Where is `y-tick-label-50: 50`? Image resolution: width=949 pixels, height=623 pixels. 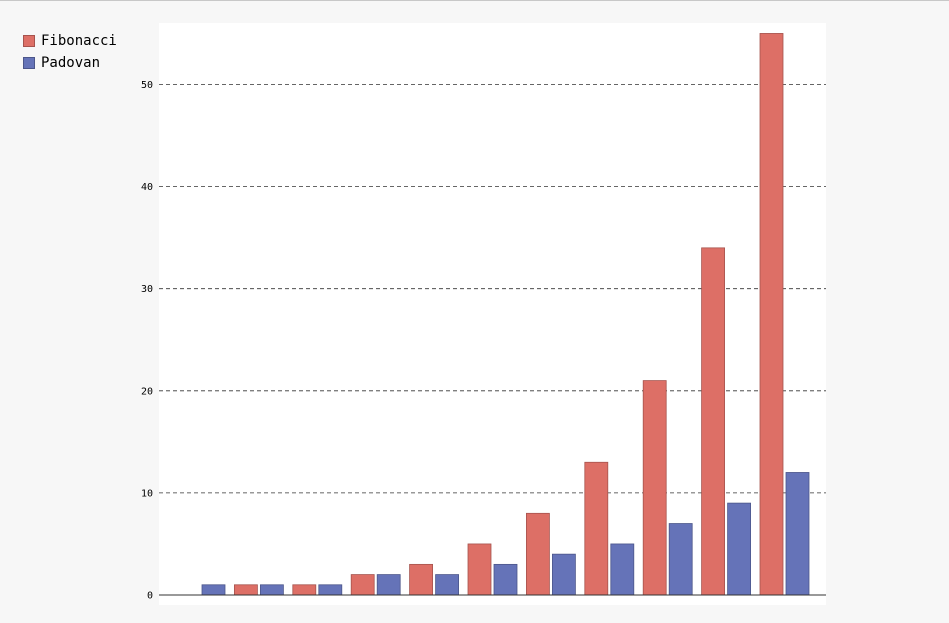
y-tick-label-50: 50 is located at coordinates (147, 85).